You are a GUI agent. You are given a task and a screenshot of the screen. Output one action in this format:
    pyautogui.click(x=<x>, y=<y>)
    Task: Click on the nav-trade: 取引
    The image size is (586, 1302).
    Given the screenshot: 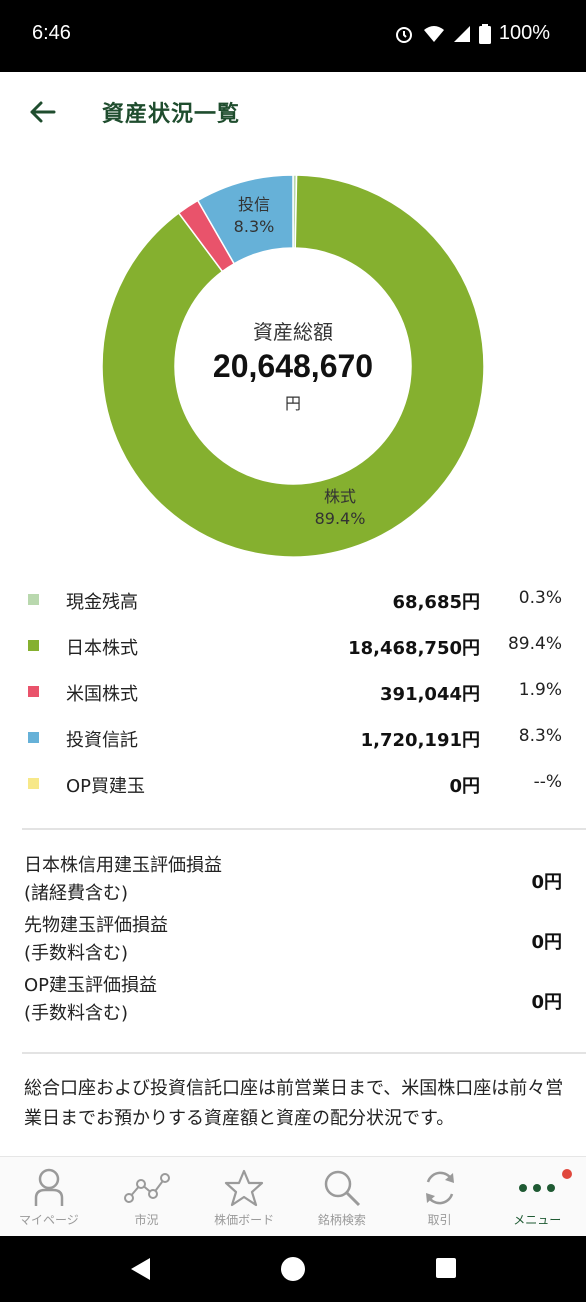 What is the action you would take?
    pyautogui.click(x=440, y=1196)
    